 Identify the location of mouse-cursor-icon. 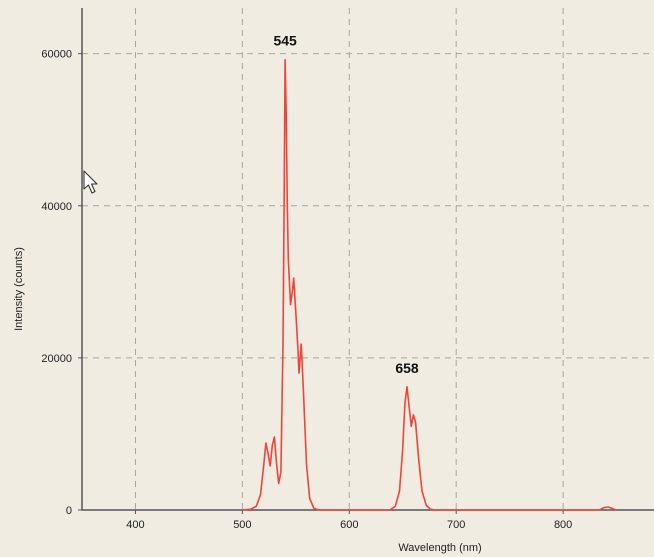
(90, 182).